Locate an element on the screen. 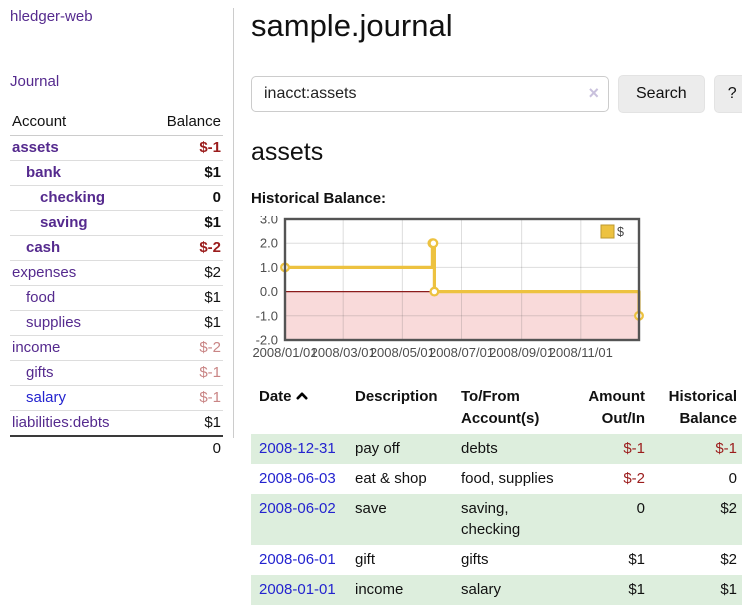  account-row-expenses: expenses $2 is located at coordinates (116, 273).